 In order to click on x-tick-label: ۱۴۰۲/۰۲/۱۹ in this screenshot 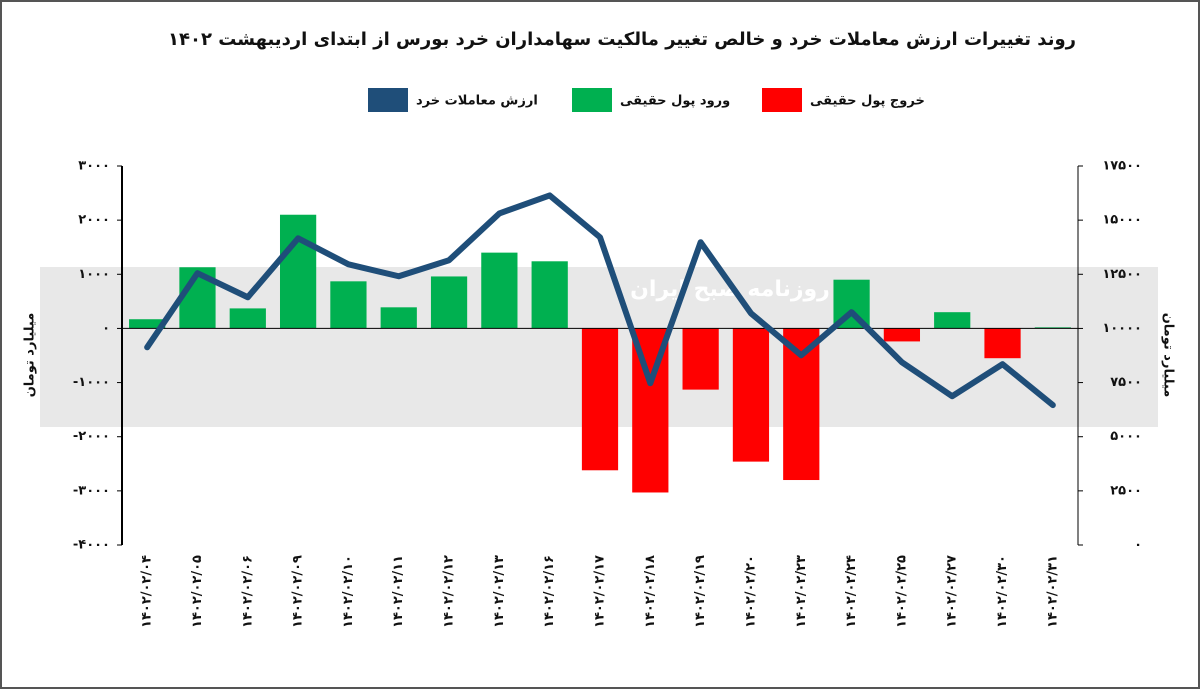, I will do `click(700, 591)`.